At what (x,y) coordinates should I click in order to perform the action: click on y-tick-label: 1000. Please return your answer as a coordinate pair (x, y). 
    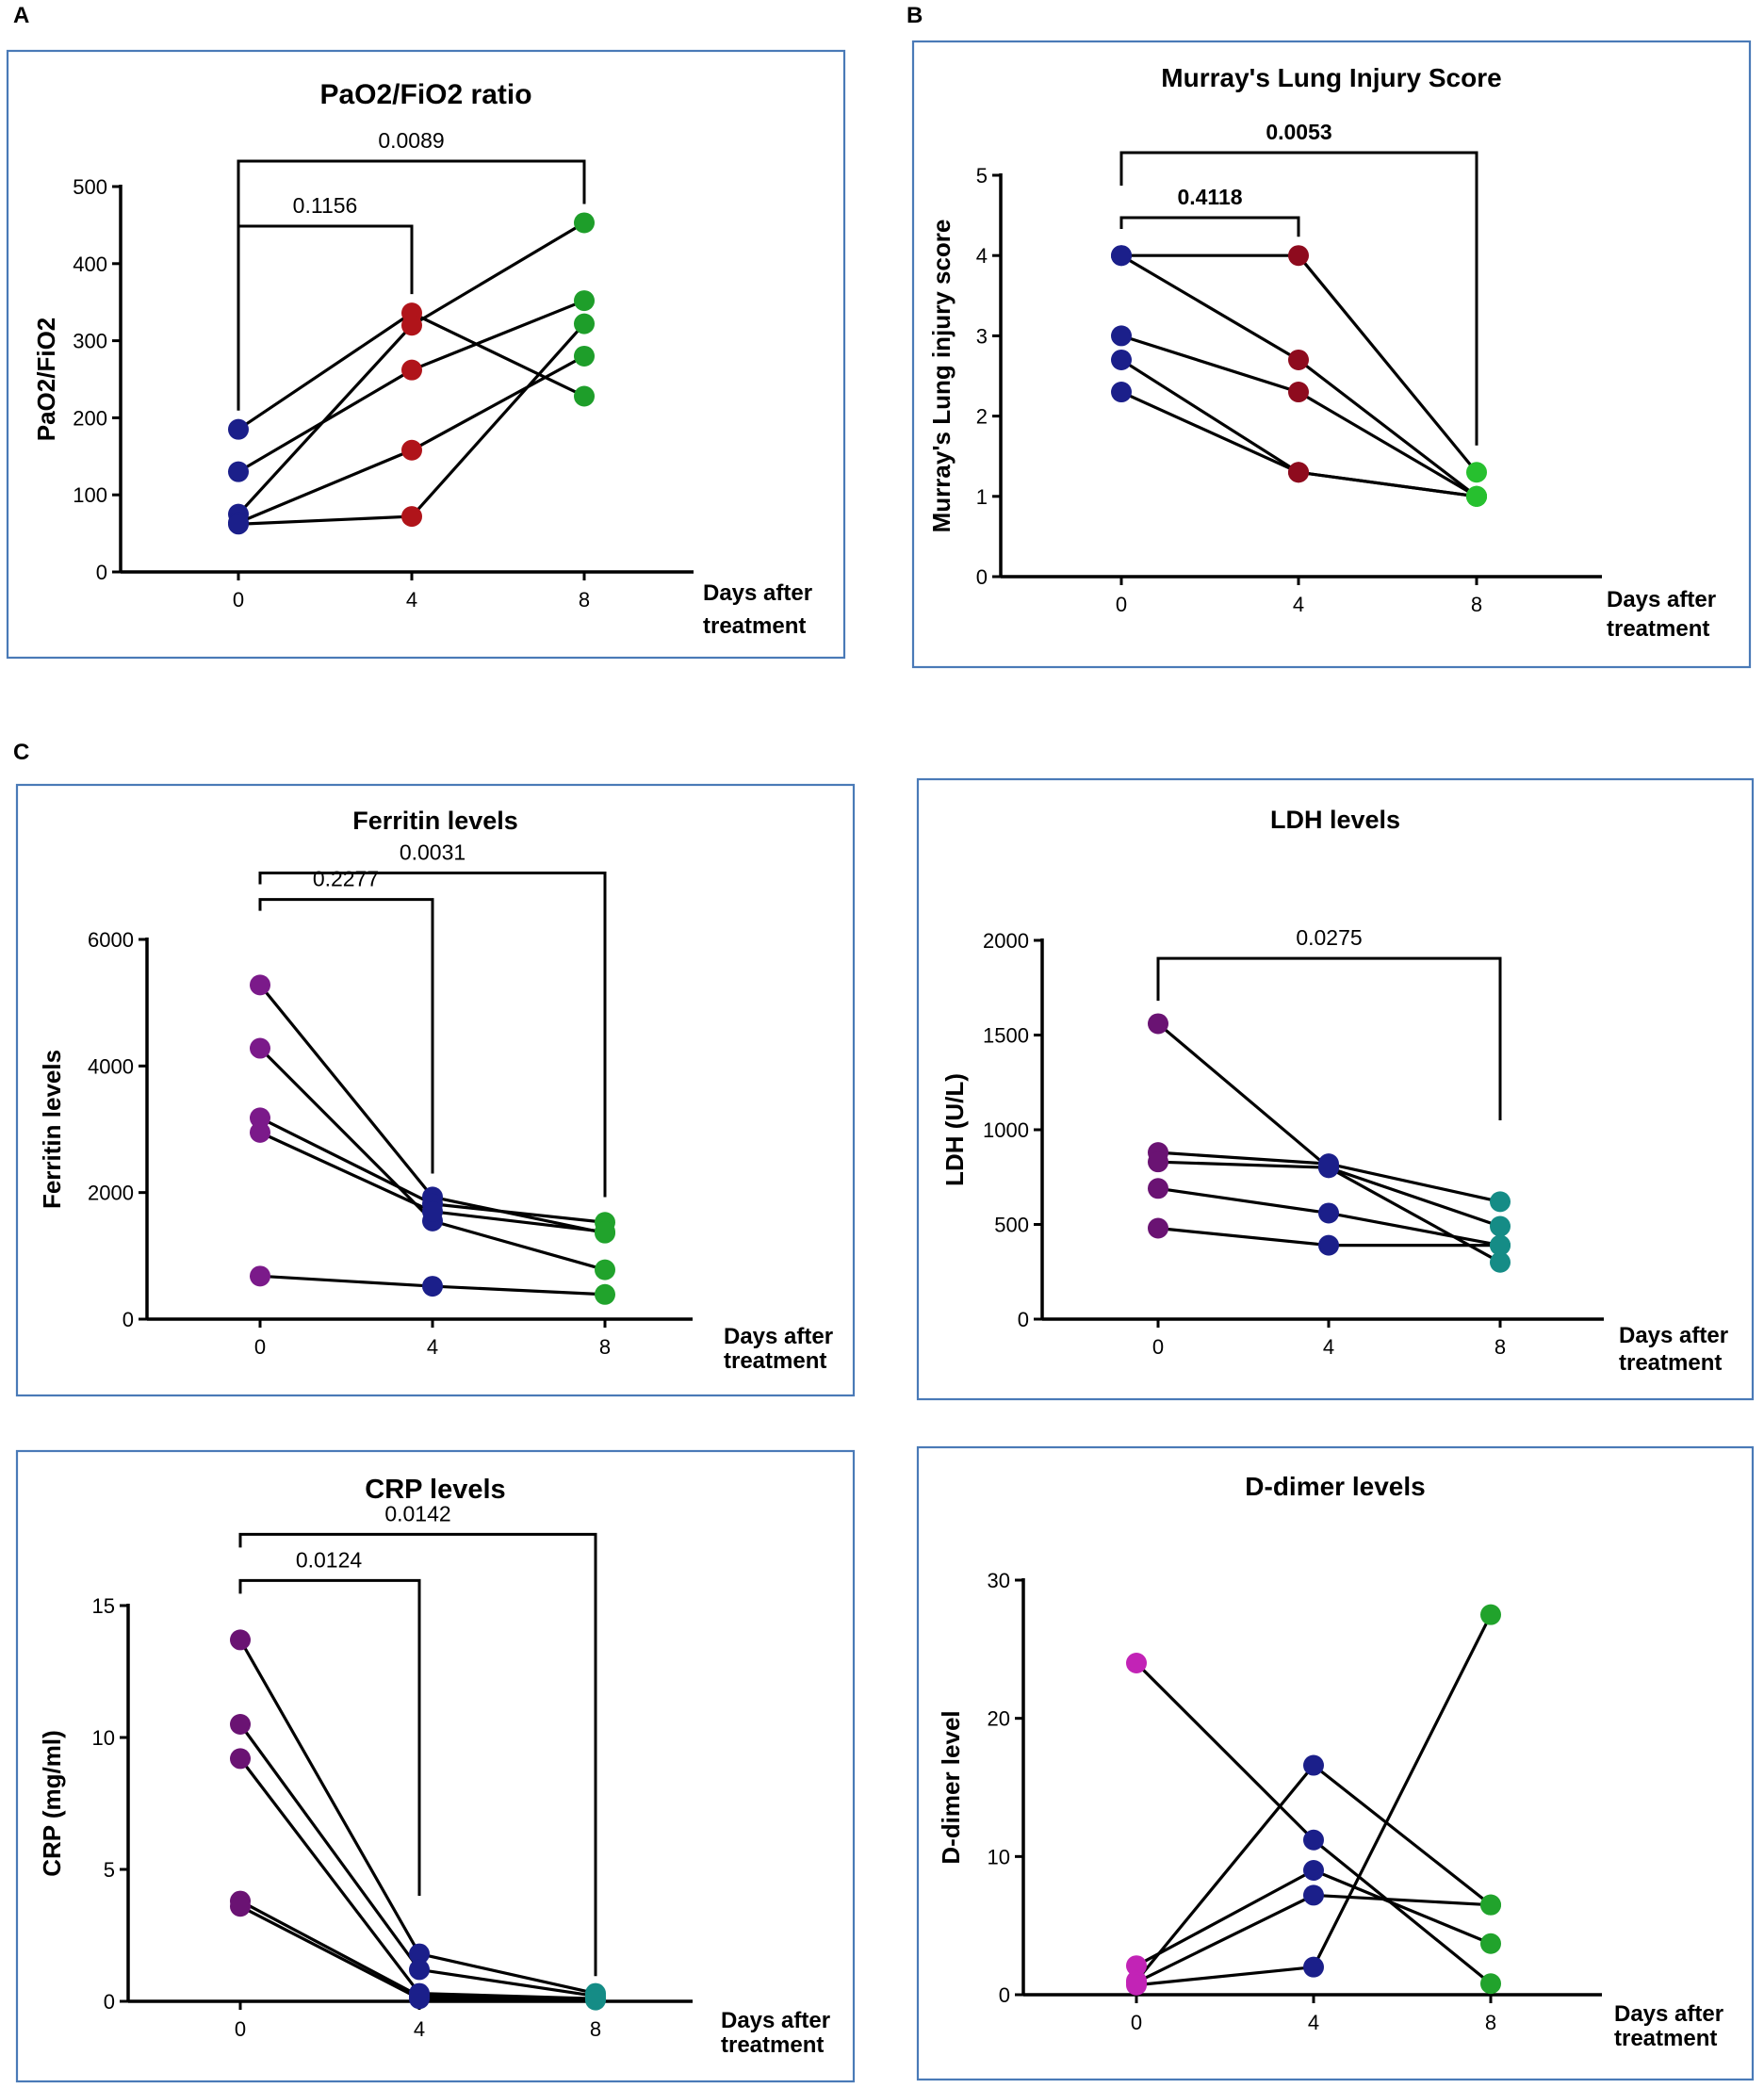
    Looking at the image, I should click on (1006, 1130).